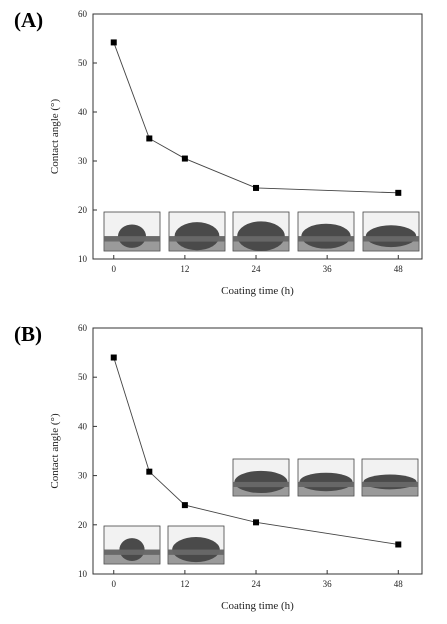 The width and height of the screenshot is (447, 624). What do you see at coordinates (28, 20) in the screenshot?
I see `panel-label: (A)` at bounding box center [28, 20].